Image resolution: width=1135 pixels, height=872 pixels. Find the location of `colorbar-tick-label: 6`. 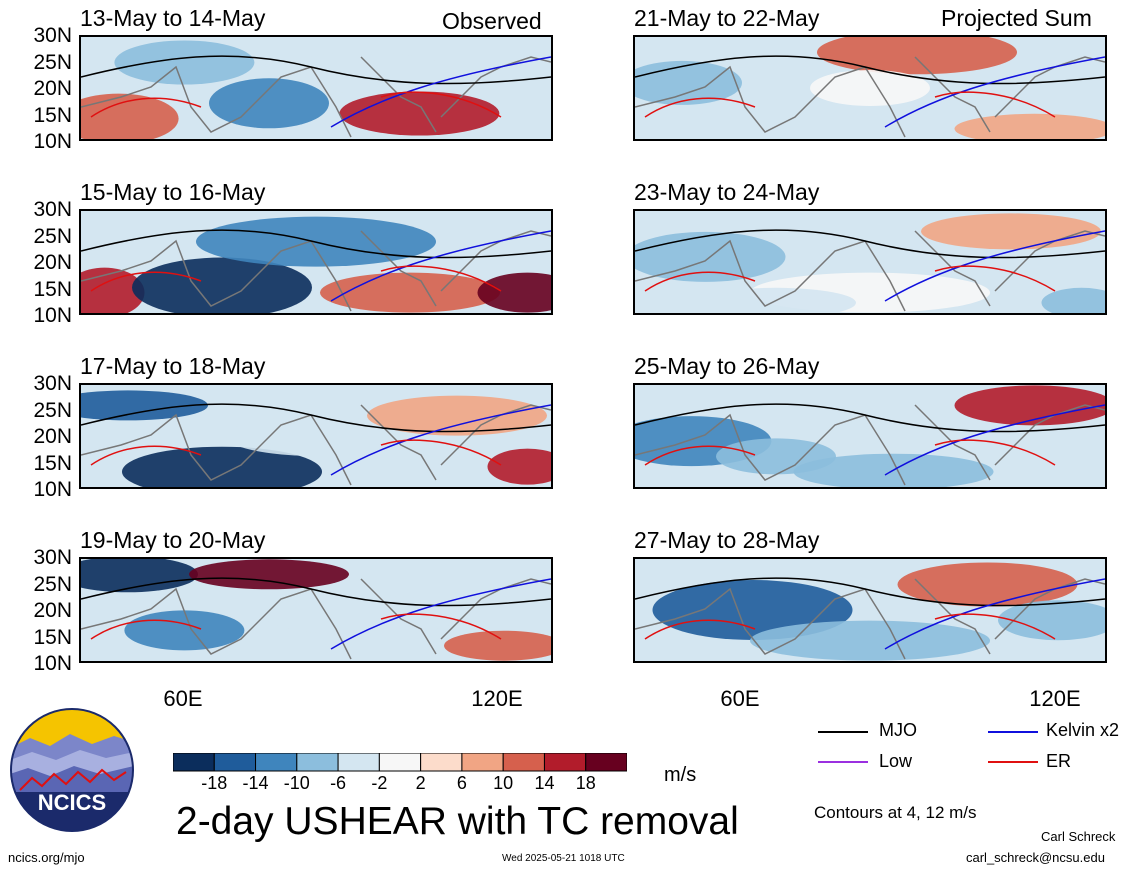

colorbar-tick-label: 6 is located at coordinates (461, 783).